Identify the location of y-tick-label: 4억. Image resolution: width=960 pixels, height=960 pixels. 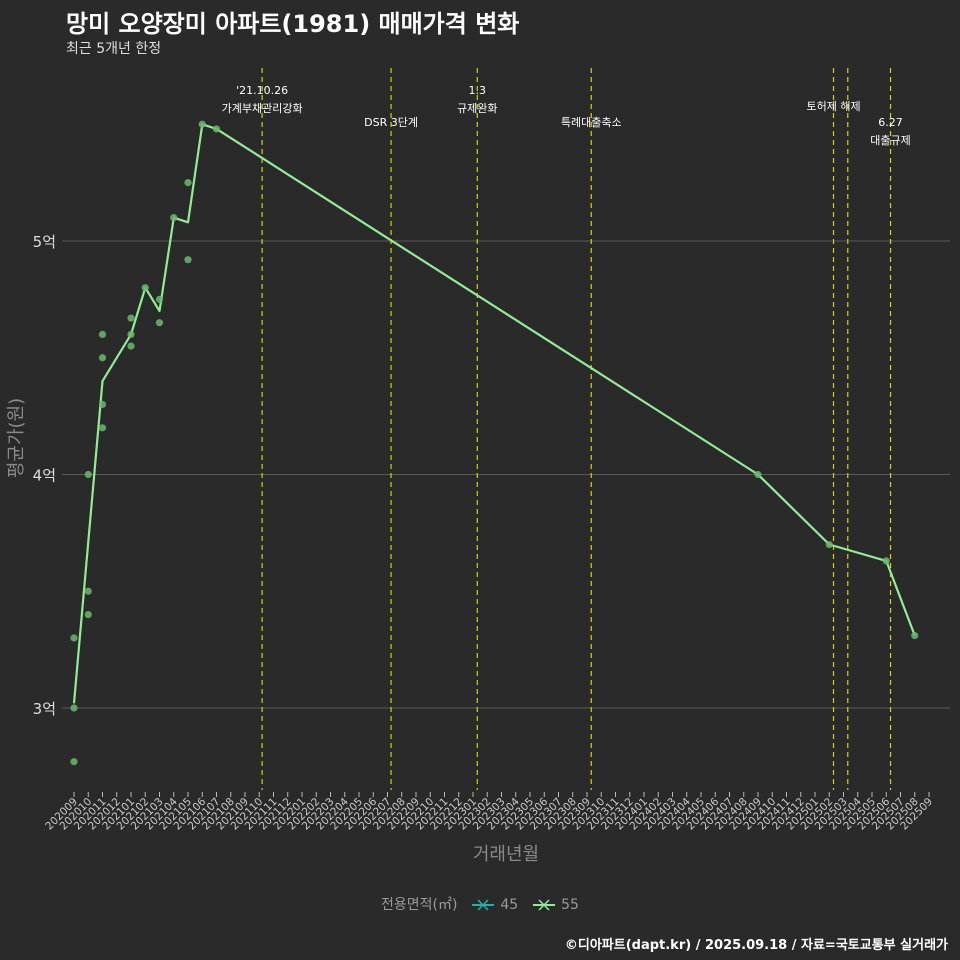
(44, 476).